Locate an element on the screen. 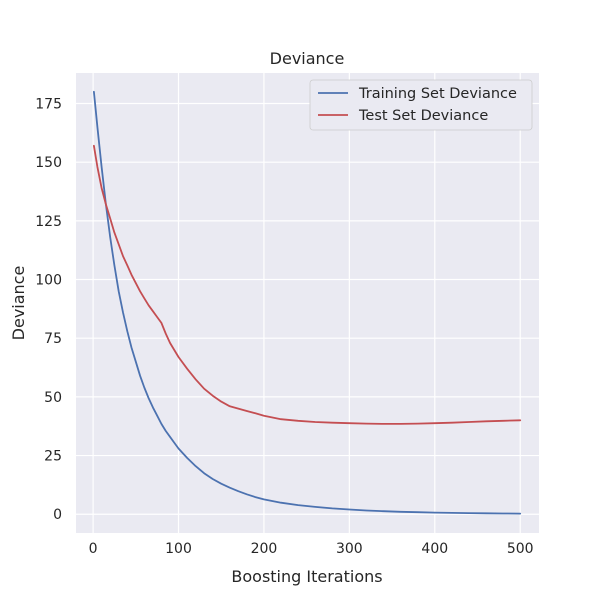 The image size is (600, 604). legend-test-label: Test Set Deviance is located at coordinates (423, 116).